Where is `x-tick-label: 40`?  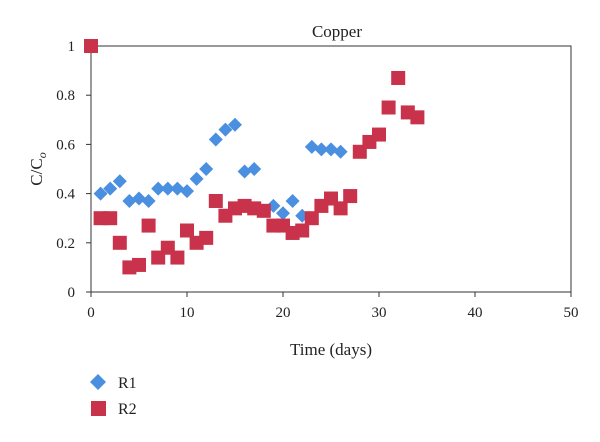
x-tick-label: 40 is located at coordinates (475, 313).